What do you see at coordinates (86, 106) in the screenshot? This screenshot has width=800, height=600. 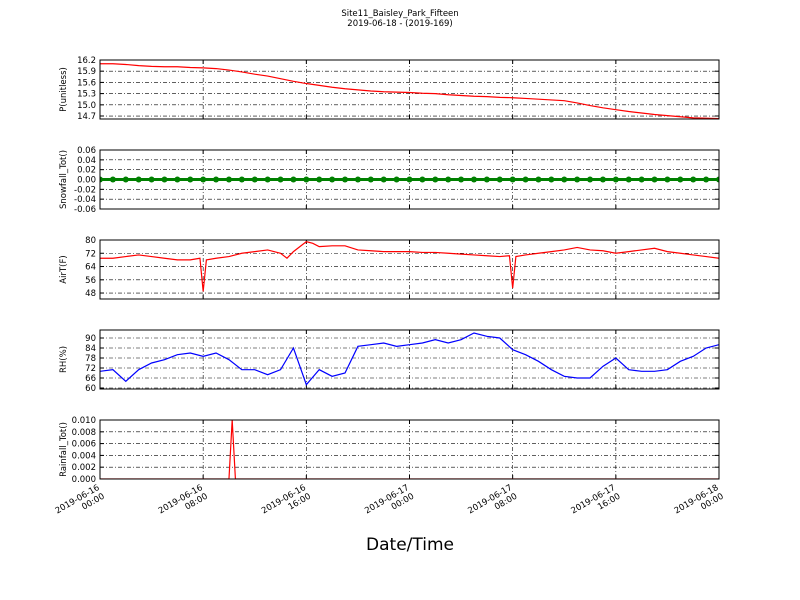 I see `y-tick-label: 15.0` at bounding box center [86, 106].